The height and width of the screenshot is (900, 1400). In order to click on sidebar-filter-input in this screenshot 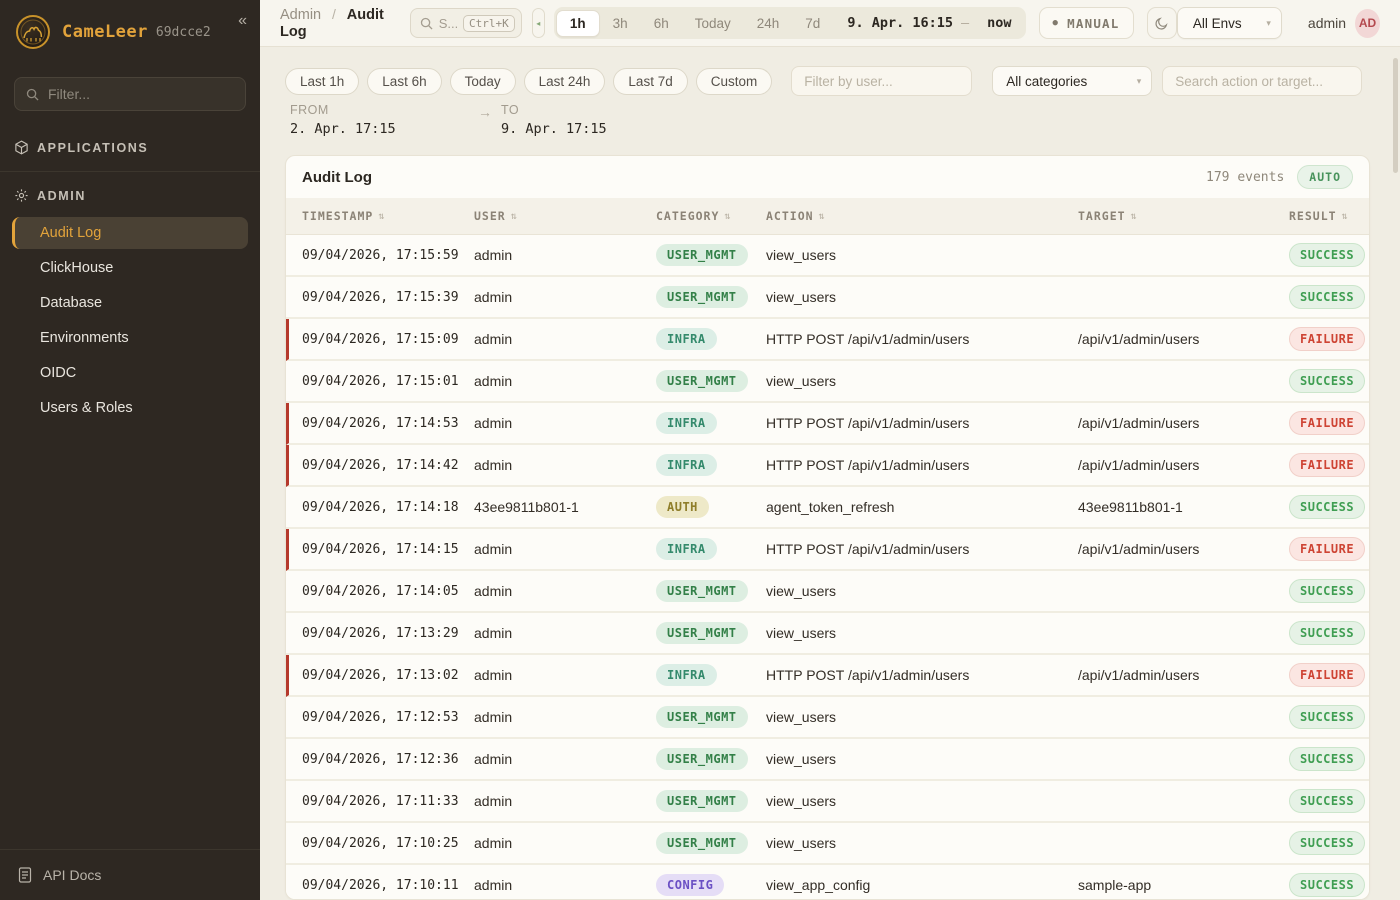, I will do `click(130, 94)`.